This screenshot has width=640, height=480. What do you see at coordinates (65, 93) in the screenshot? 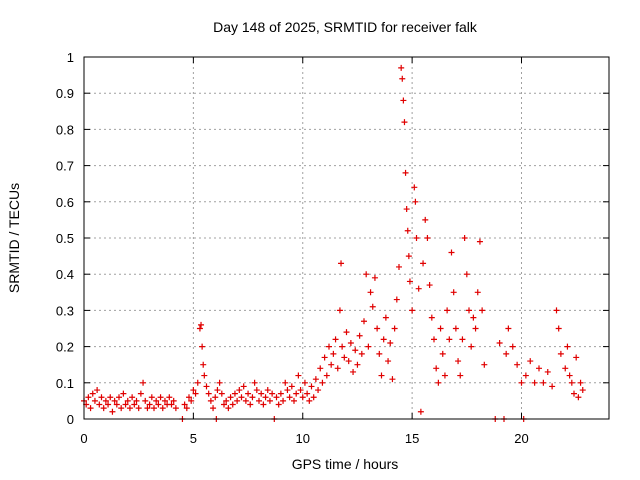
I see `y-tick-label: 0.9` at bounding box center [65, 93].